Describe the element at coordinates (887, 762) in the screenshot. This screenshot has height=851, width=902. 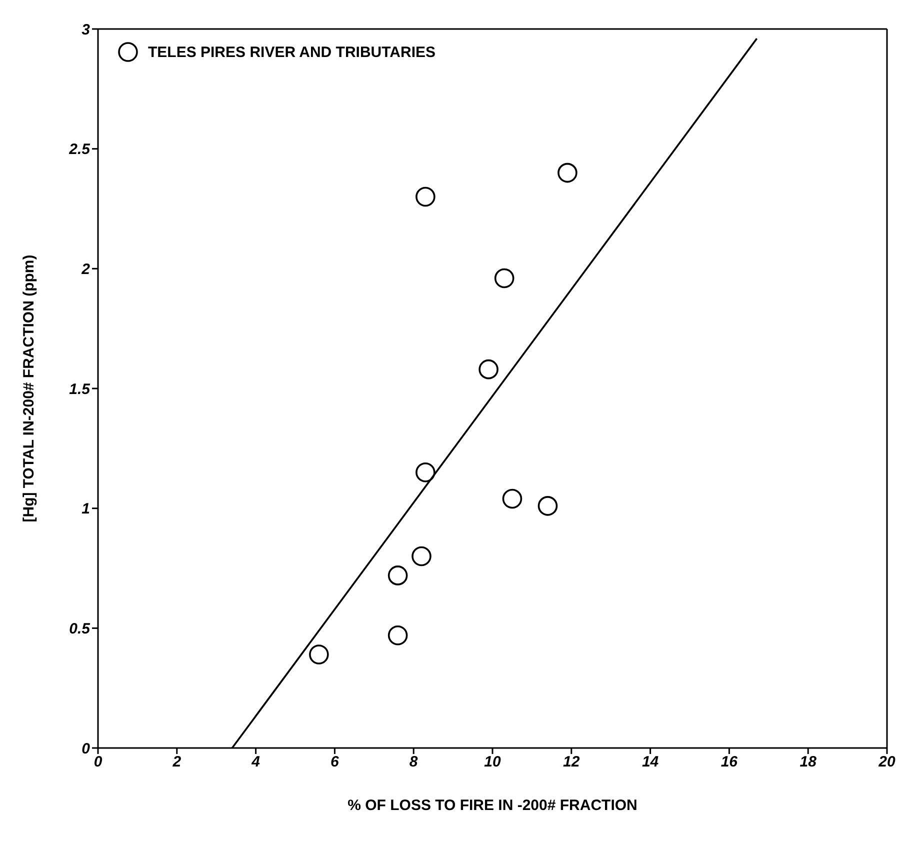
I see `x-tick-label: 20` at that location.